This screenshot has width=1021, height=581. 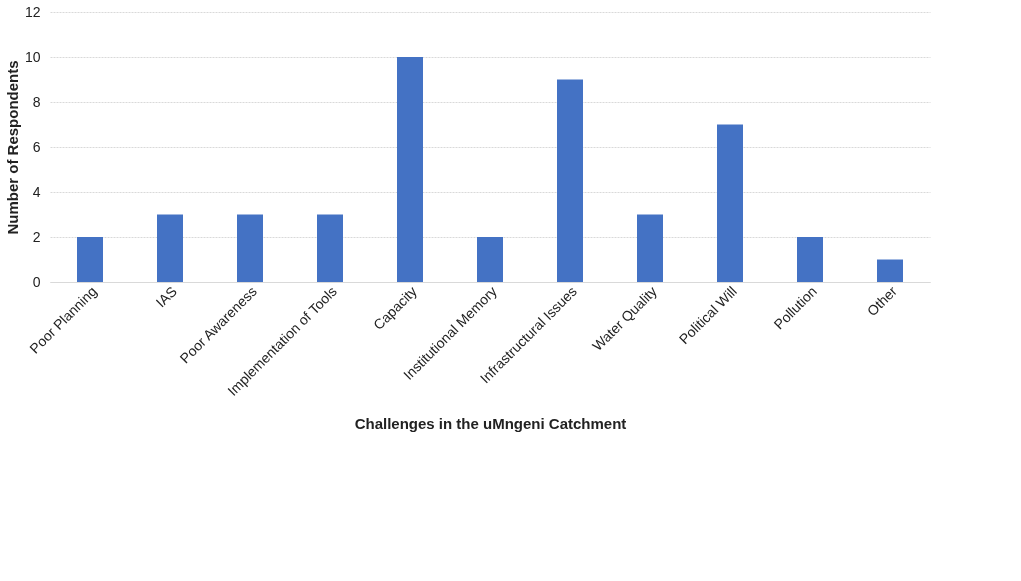 What do you see at coordinates (36, 146) in the screenshot?
I see `y-tick-label: 6` at bounding box center [36, 146].